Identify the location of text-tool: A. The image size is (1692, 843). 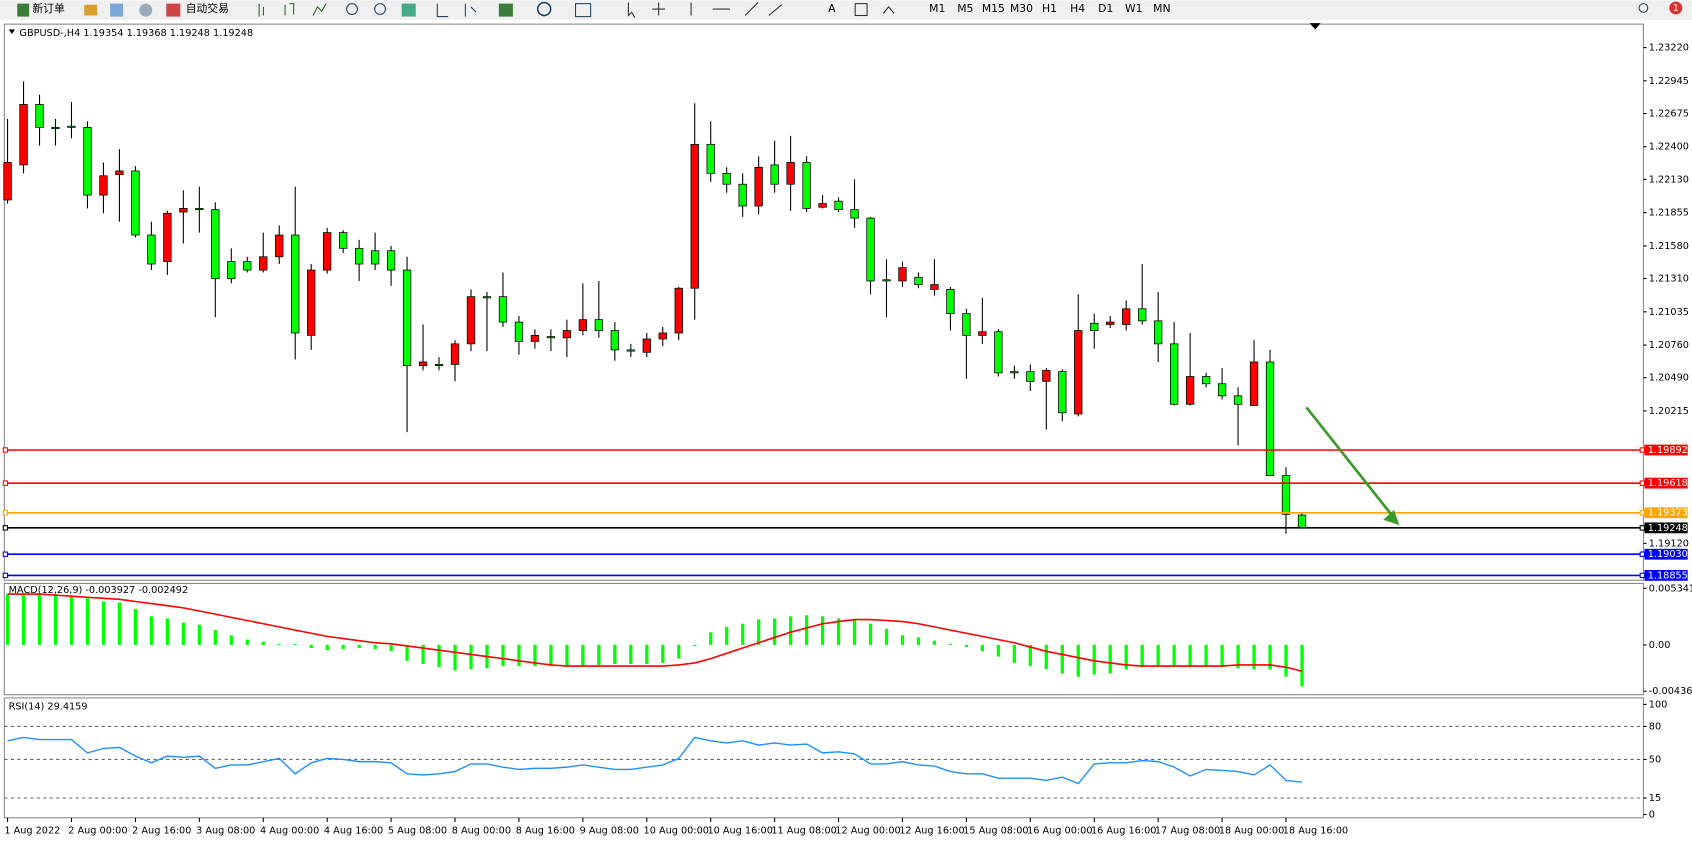
(832, 8).